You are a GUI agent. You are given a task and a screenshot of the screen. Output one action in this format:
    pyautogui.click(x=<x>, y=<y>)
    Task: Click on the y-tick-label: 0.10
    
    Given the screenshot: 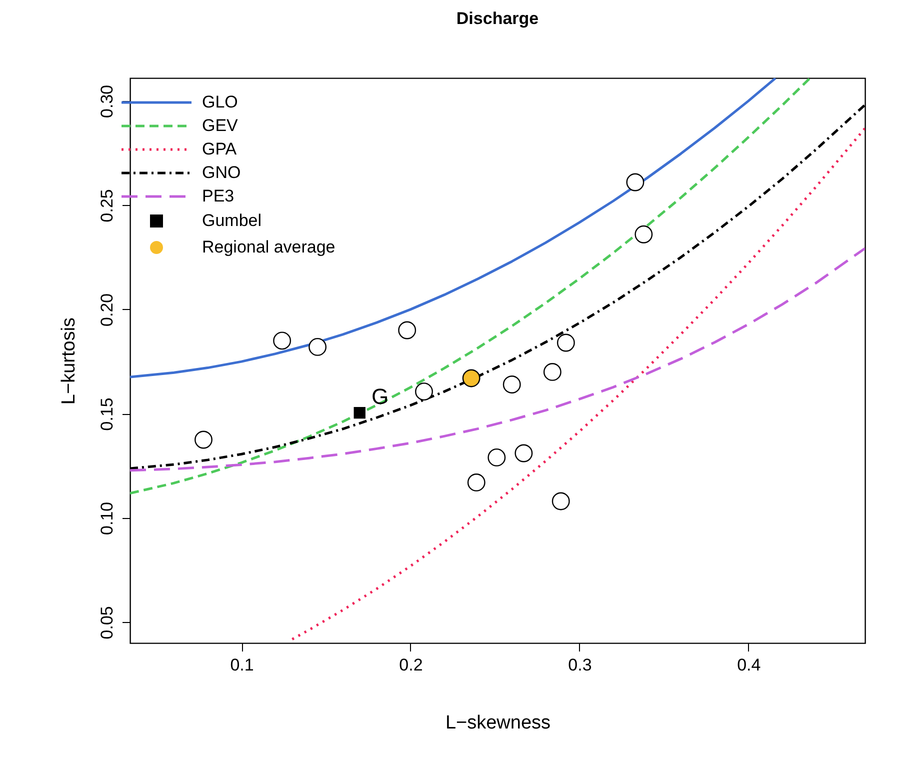 What is the action you would take?
    pyautogui.click(x=107, y=518)
    